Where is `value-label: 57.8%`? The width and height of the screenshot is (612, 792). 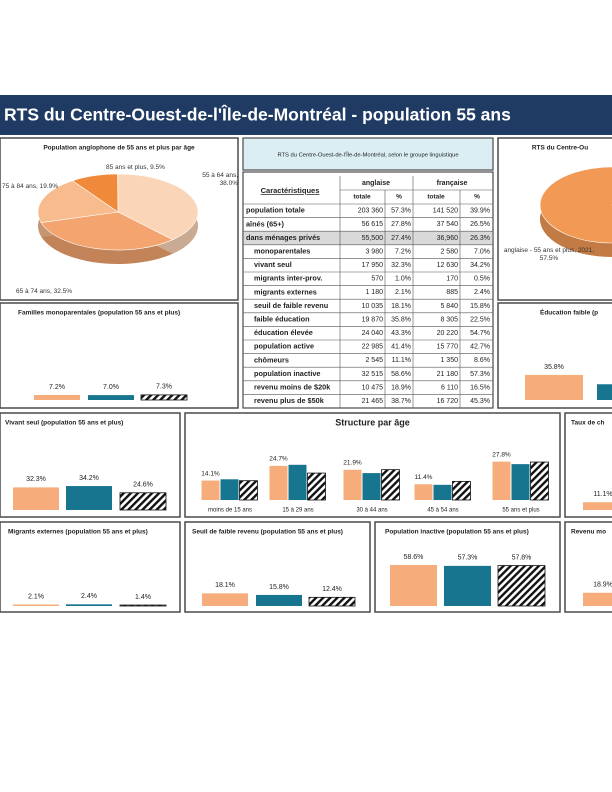
value-label: 57.8% is located at coordinates (522, 557).